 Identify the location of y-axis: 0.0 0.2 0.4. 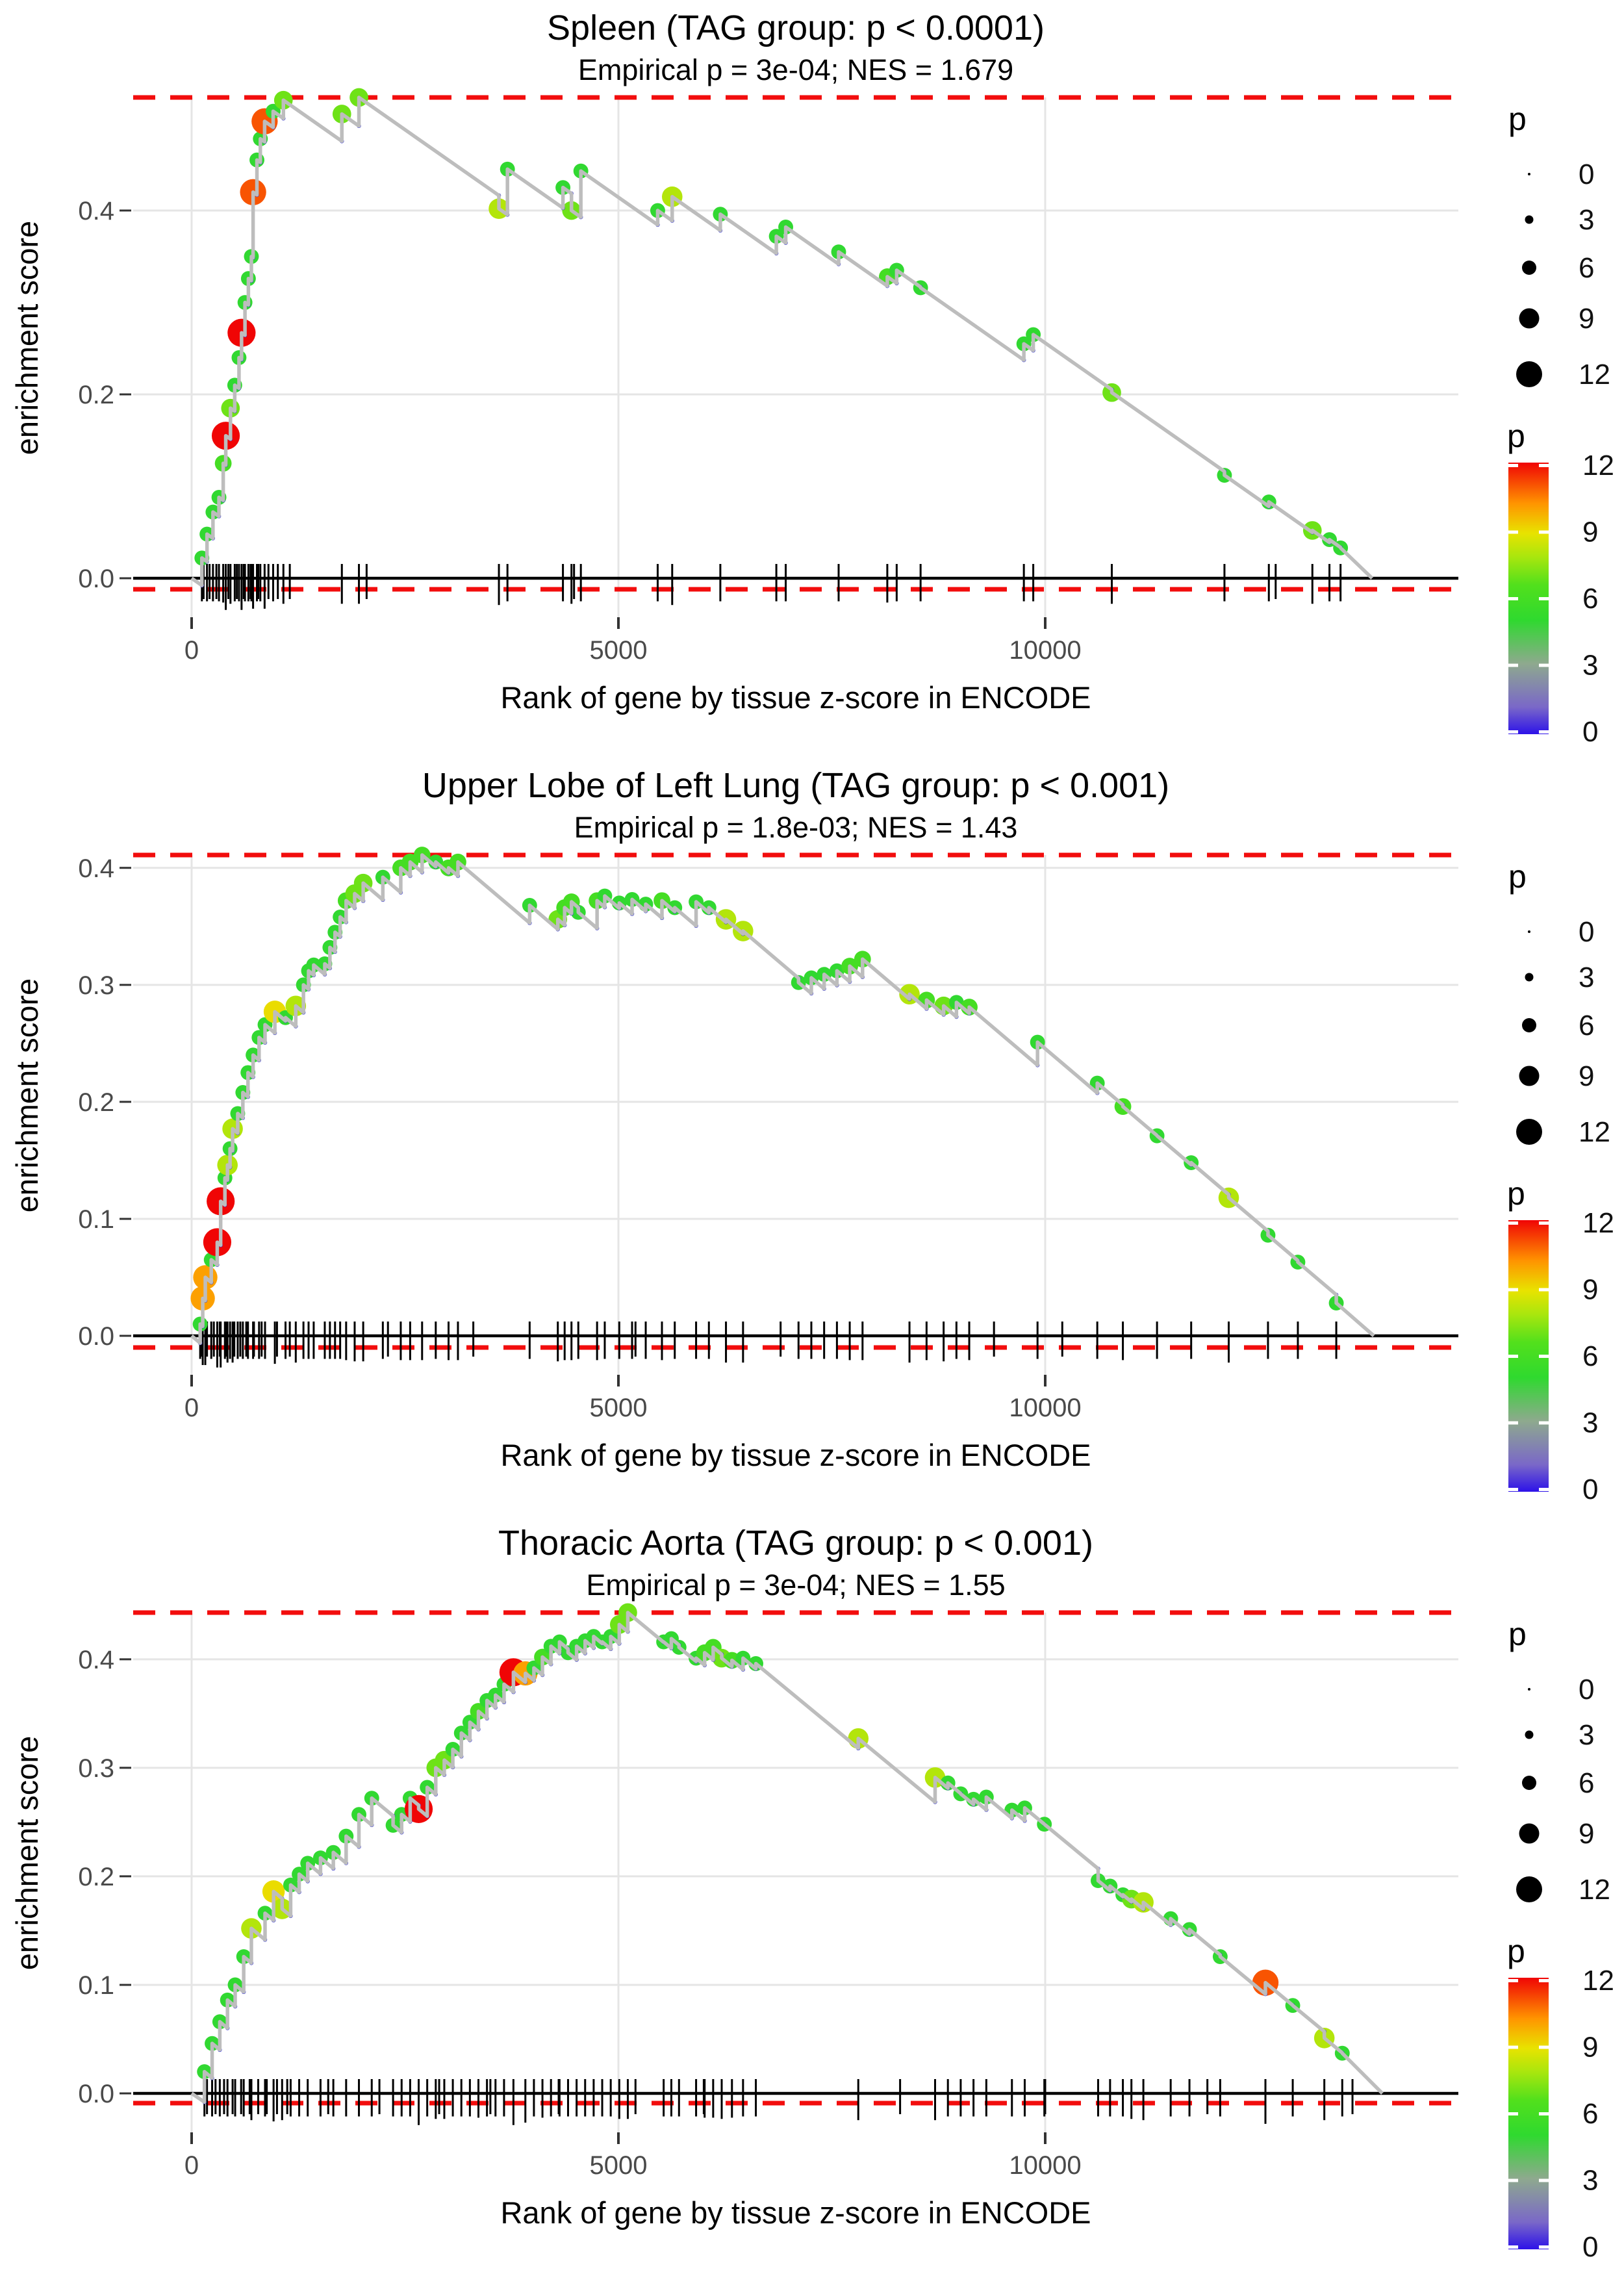
(104, 395).